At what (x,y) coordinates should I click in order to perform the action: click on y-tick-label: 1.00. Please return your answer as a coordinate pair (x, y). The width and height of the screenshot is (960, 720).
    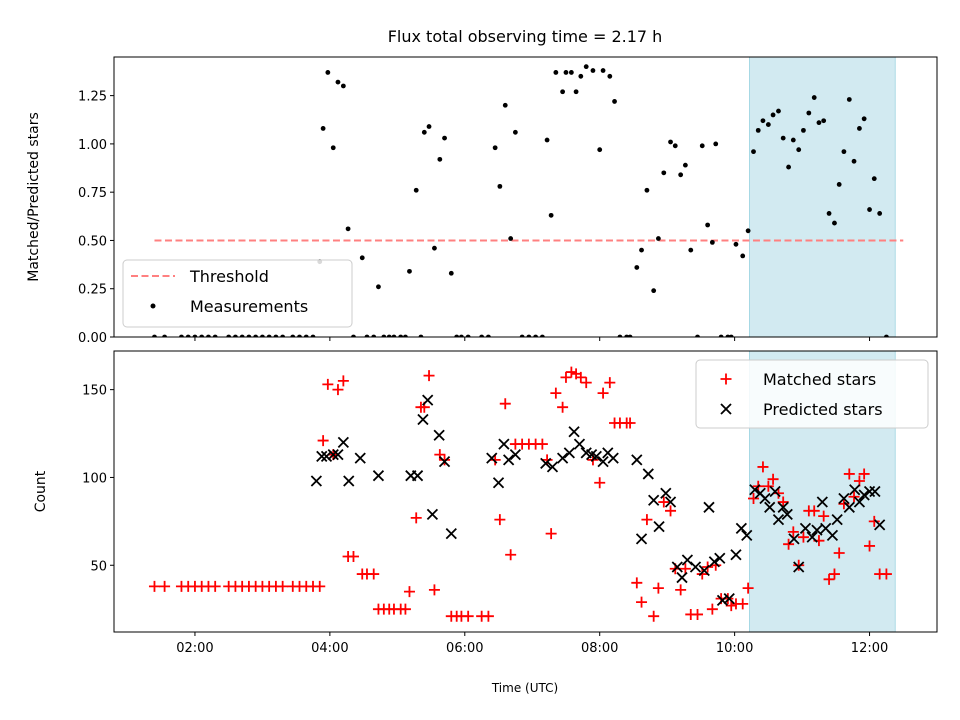
    Looking at the image, I should click on (92, 145).